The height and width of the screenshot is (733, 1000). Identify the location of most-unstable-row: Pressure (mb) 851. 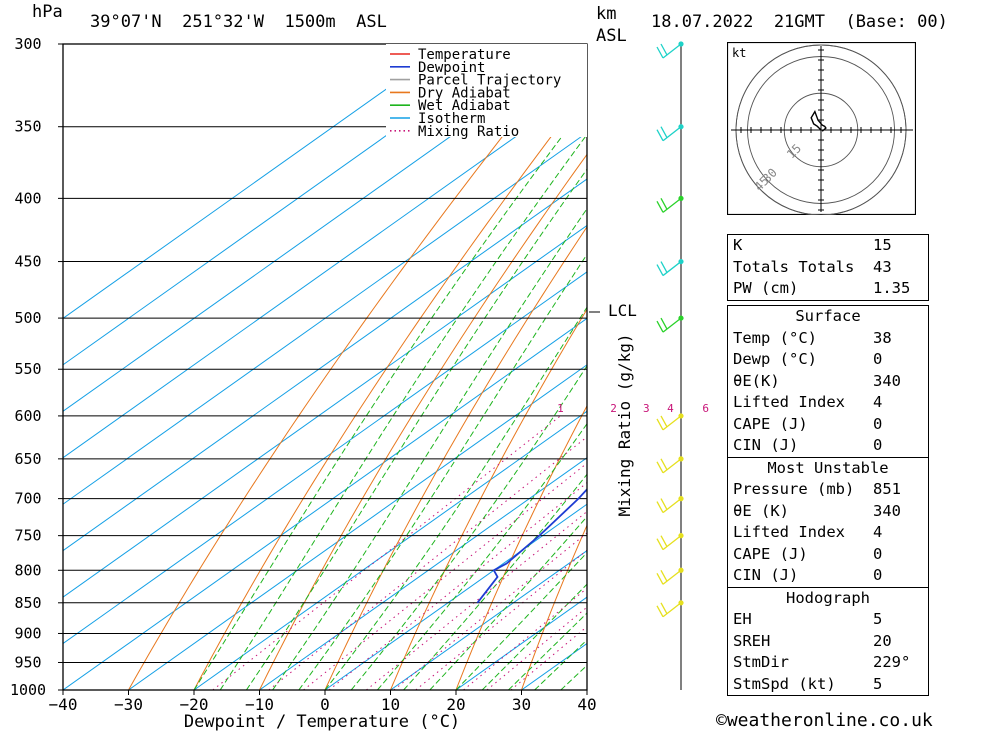
(828, 490).